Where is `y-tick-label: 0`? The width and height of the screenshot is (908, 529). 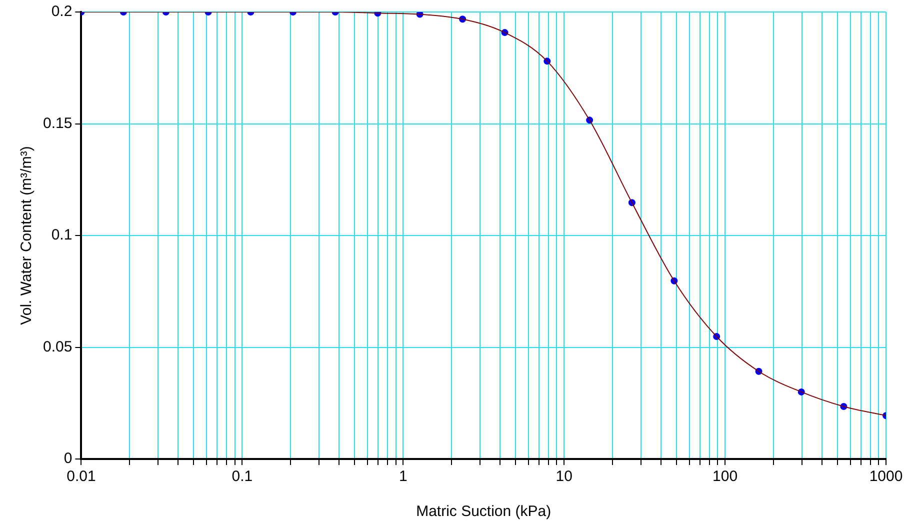 y-tick-label: 0 is located at coordinates (68, 459).